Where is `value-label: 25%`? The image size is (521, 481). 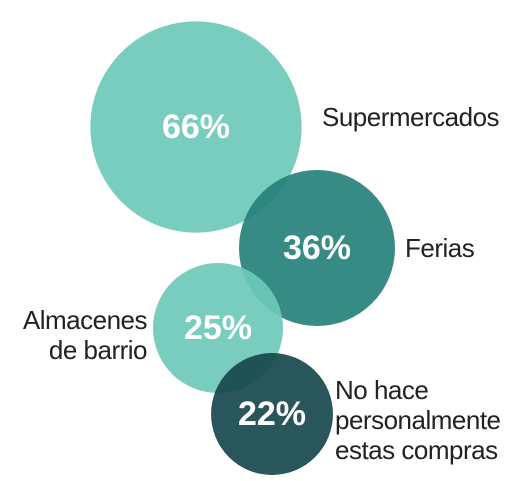 value-label: 25% is located at coordinates (218, 328).